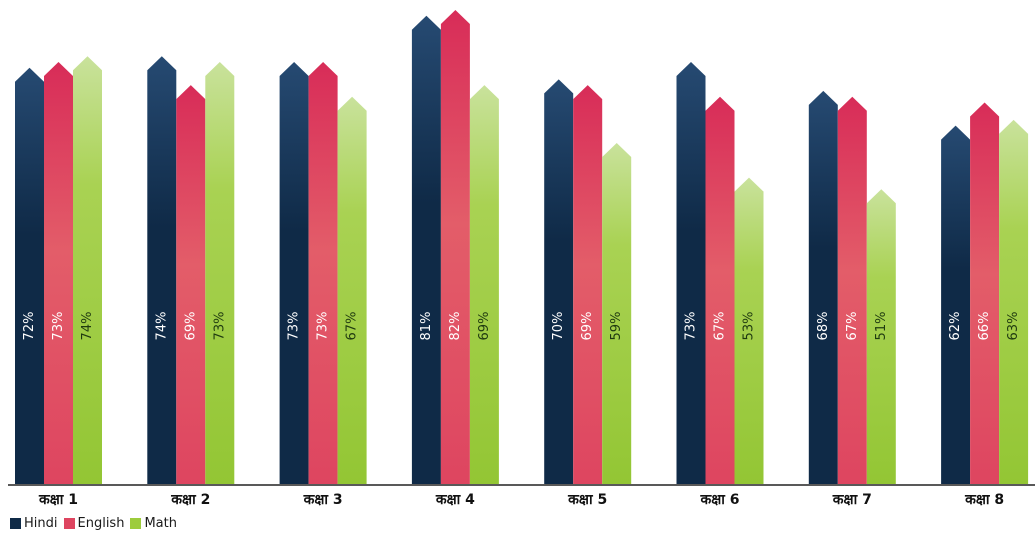  I want to click on data-label-math-4: 69%, so click(484, 326).